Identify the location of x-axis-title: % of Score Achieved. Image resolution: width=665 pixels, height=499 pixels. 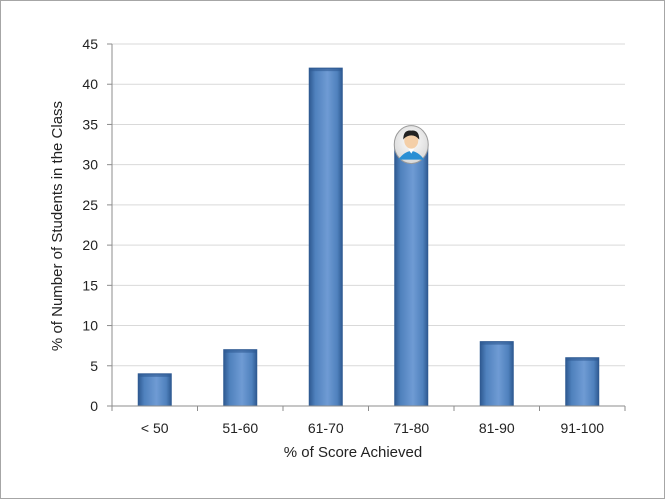
(353, 452).